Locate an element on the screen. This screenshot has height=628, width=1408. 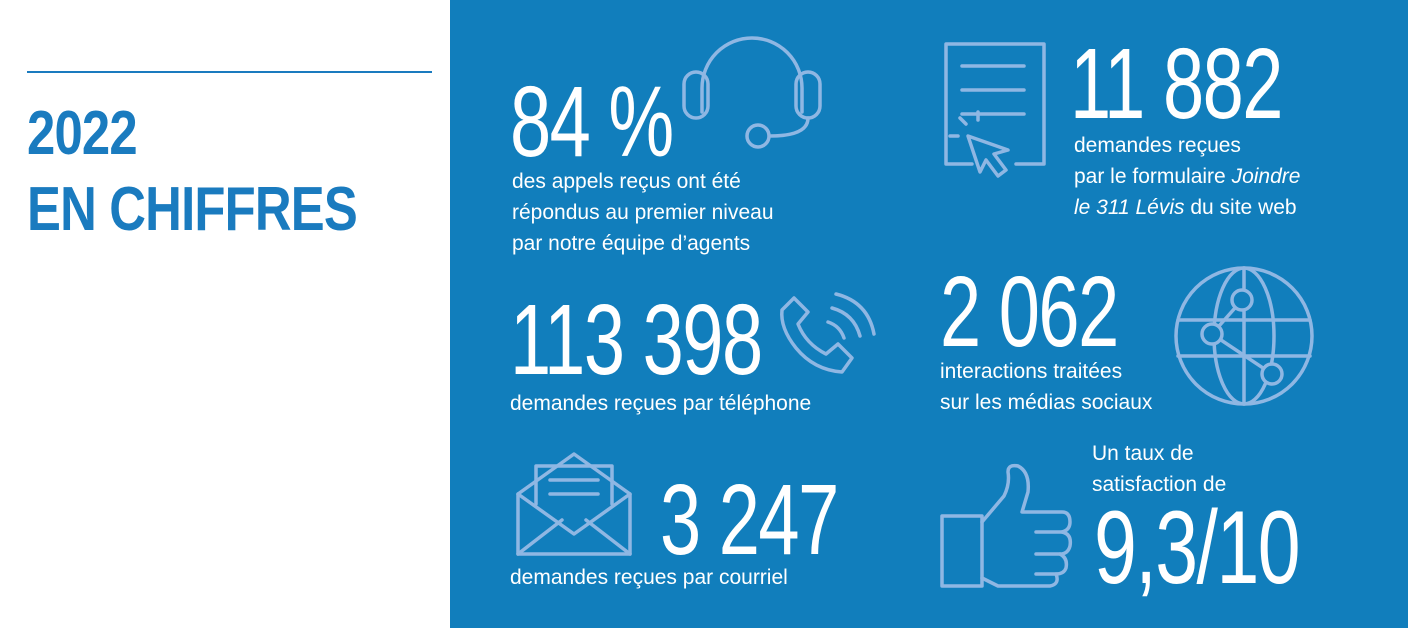
globe-network-icon is located at coordinates (1244, 336).